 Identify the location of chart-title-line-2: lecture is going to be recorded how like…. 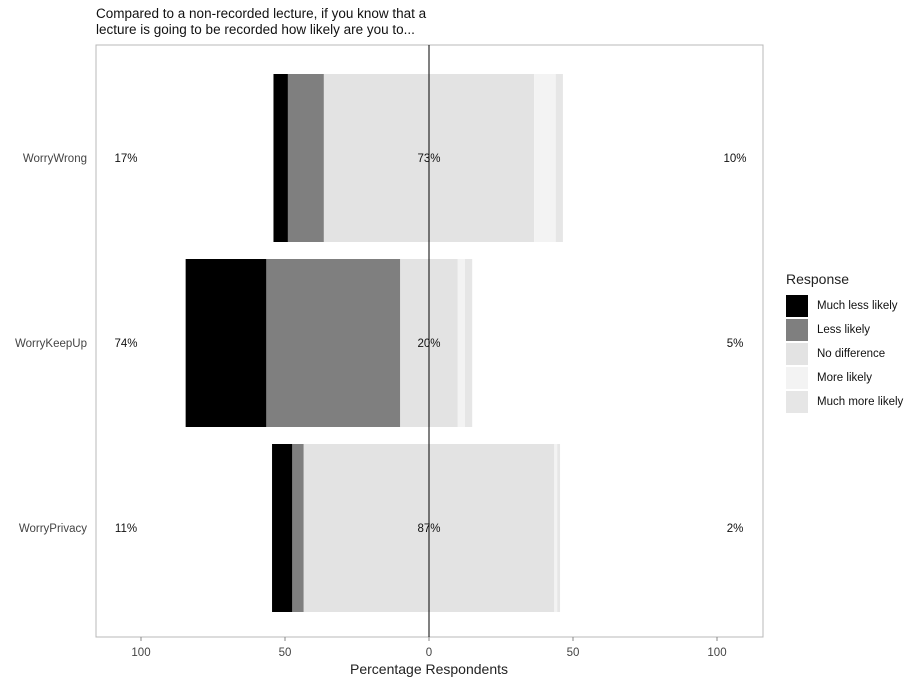
(255, 29).